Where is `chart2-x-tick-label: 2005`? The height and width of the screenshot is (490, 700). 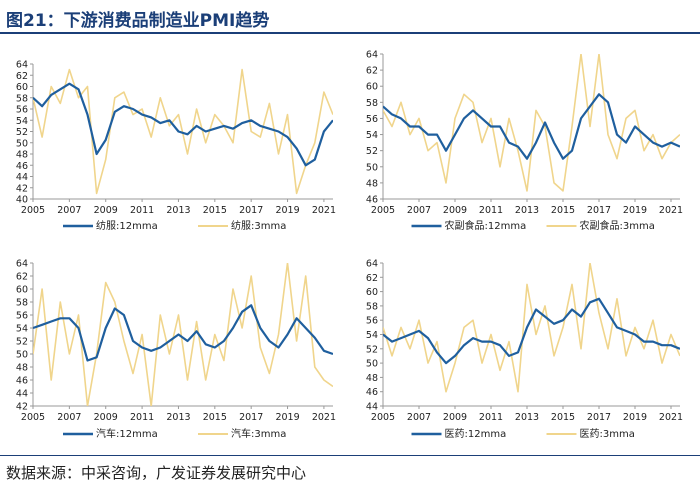 chart2-x-tick-label: 2005 is located at coordinates (383, 210).